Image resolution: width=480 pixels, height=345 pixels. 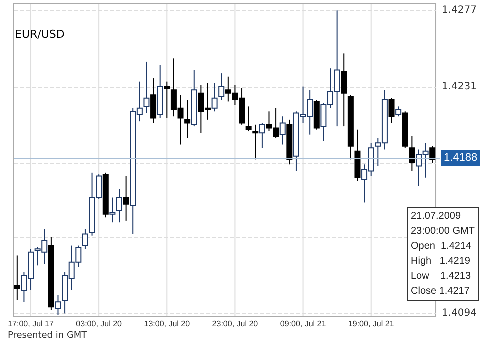 I want to click on text: EUR/USD, so click(x=40, y=34).